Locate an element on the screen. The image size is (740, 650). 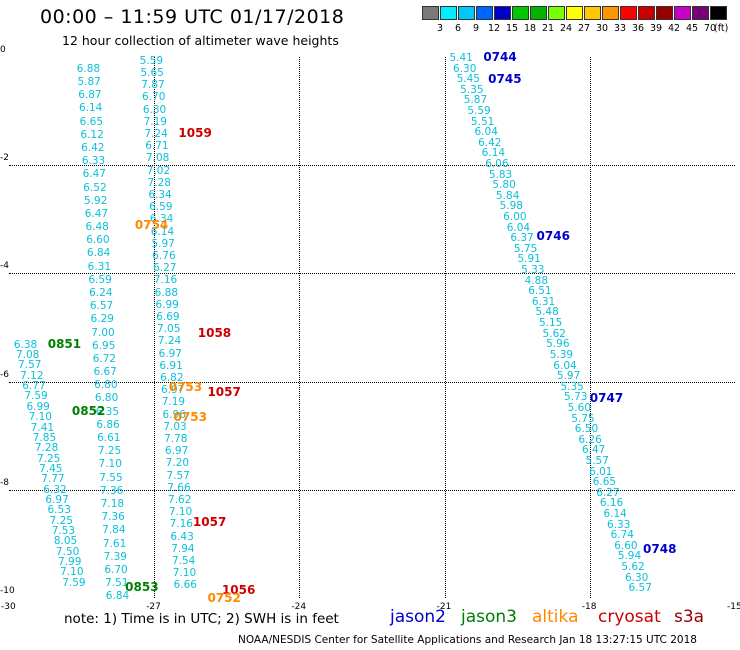
wave-height-value: 5.48 is located at coordinates (547, 312).